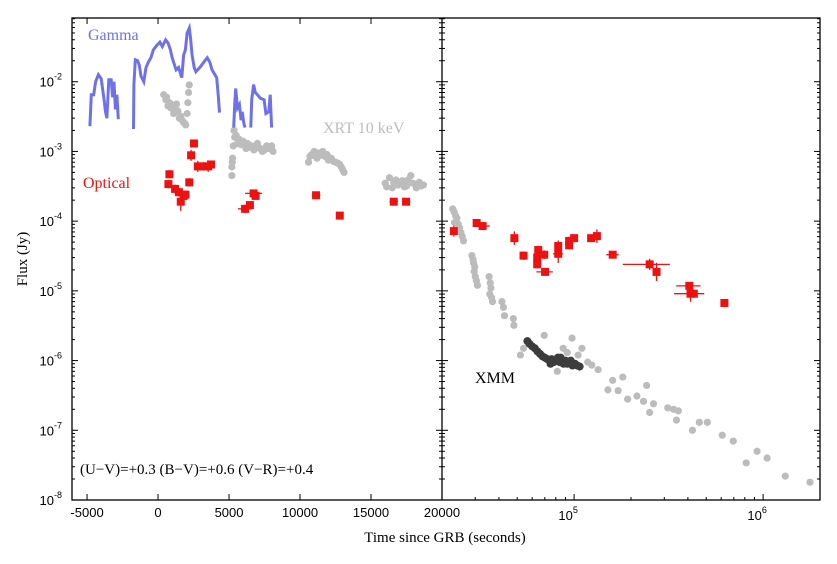 The height and width of the screenshot is (564, 837). I want to click on panel-early-linear, so click(258, 121).